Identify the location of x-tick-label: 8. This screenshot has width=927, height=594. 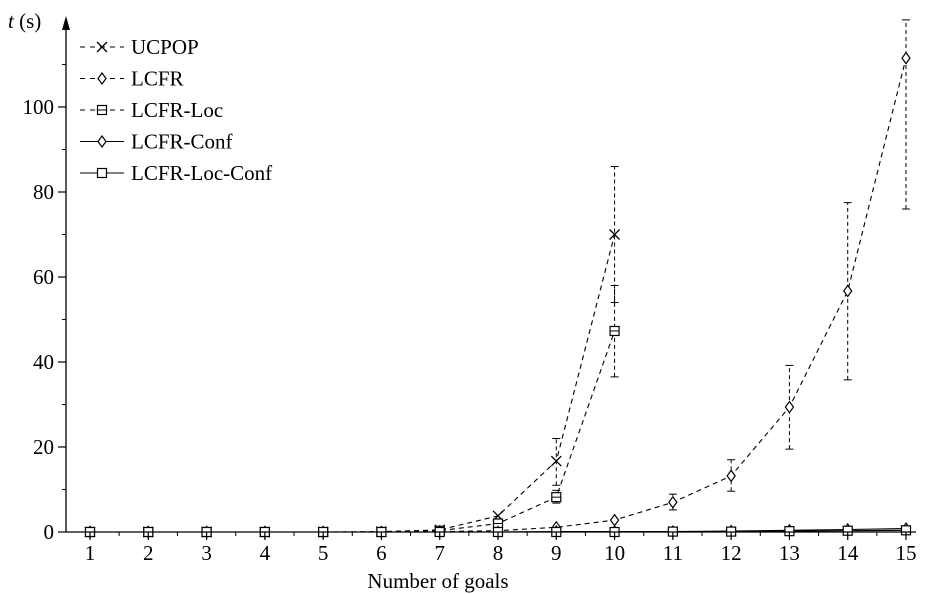
(498, 553).